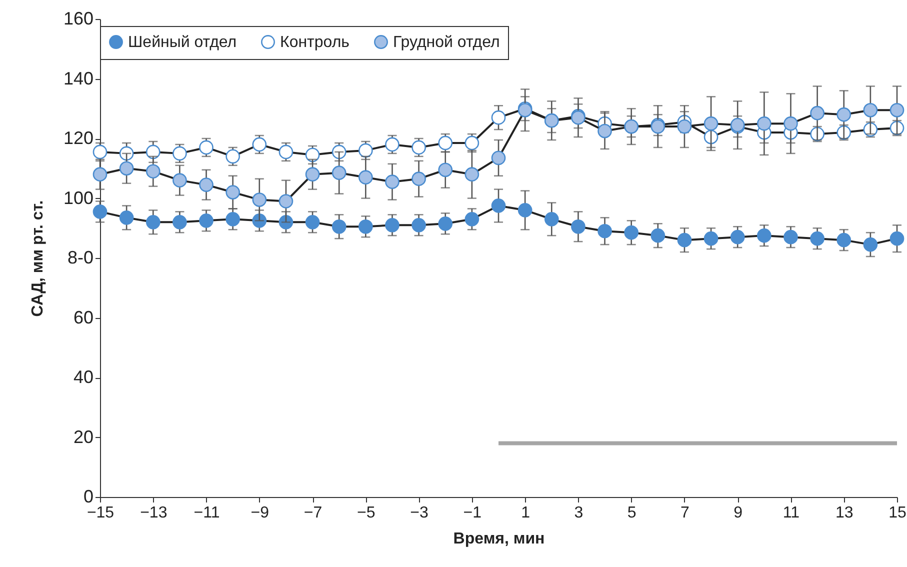 This screenshot has width=907, height=567. Describe the element at coordinates (78, 198) in the screenshot. I see `y-tick-label: 100` at that location.